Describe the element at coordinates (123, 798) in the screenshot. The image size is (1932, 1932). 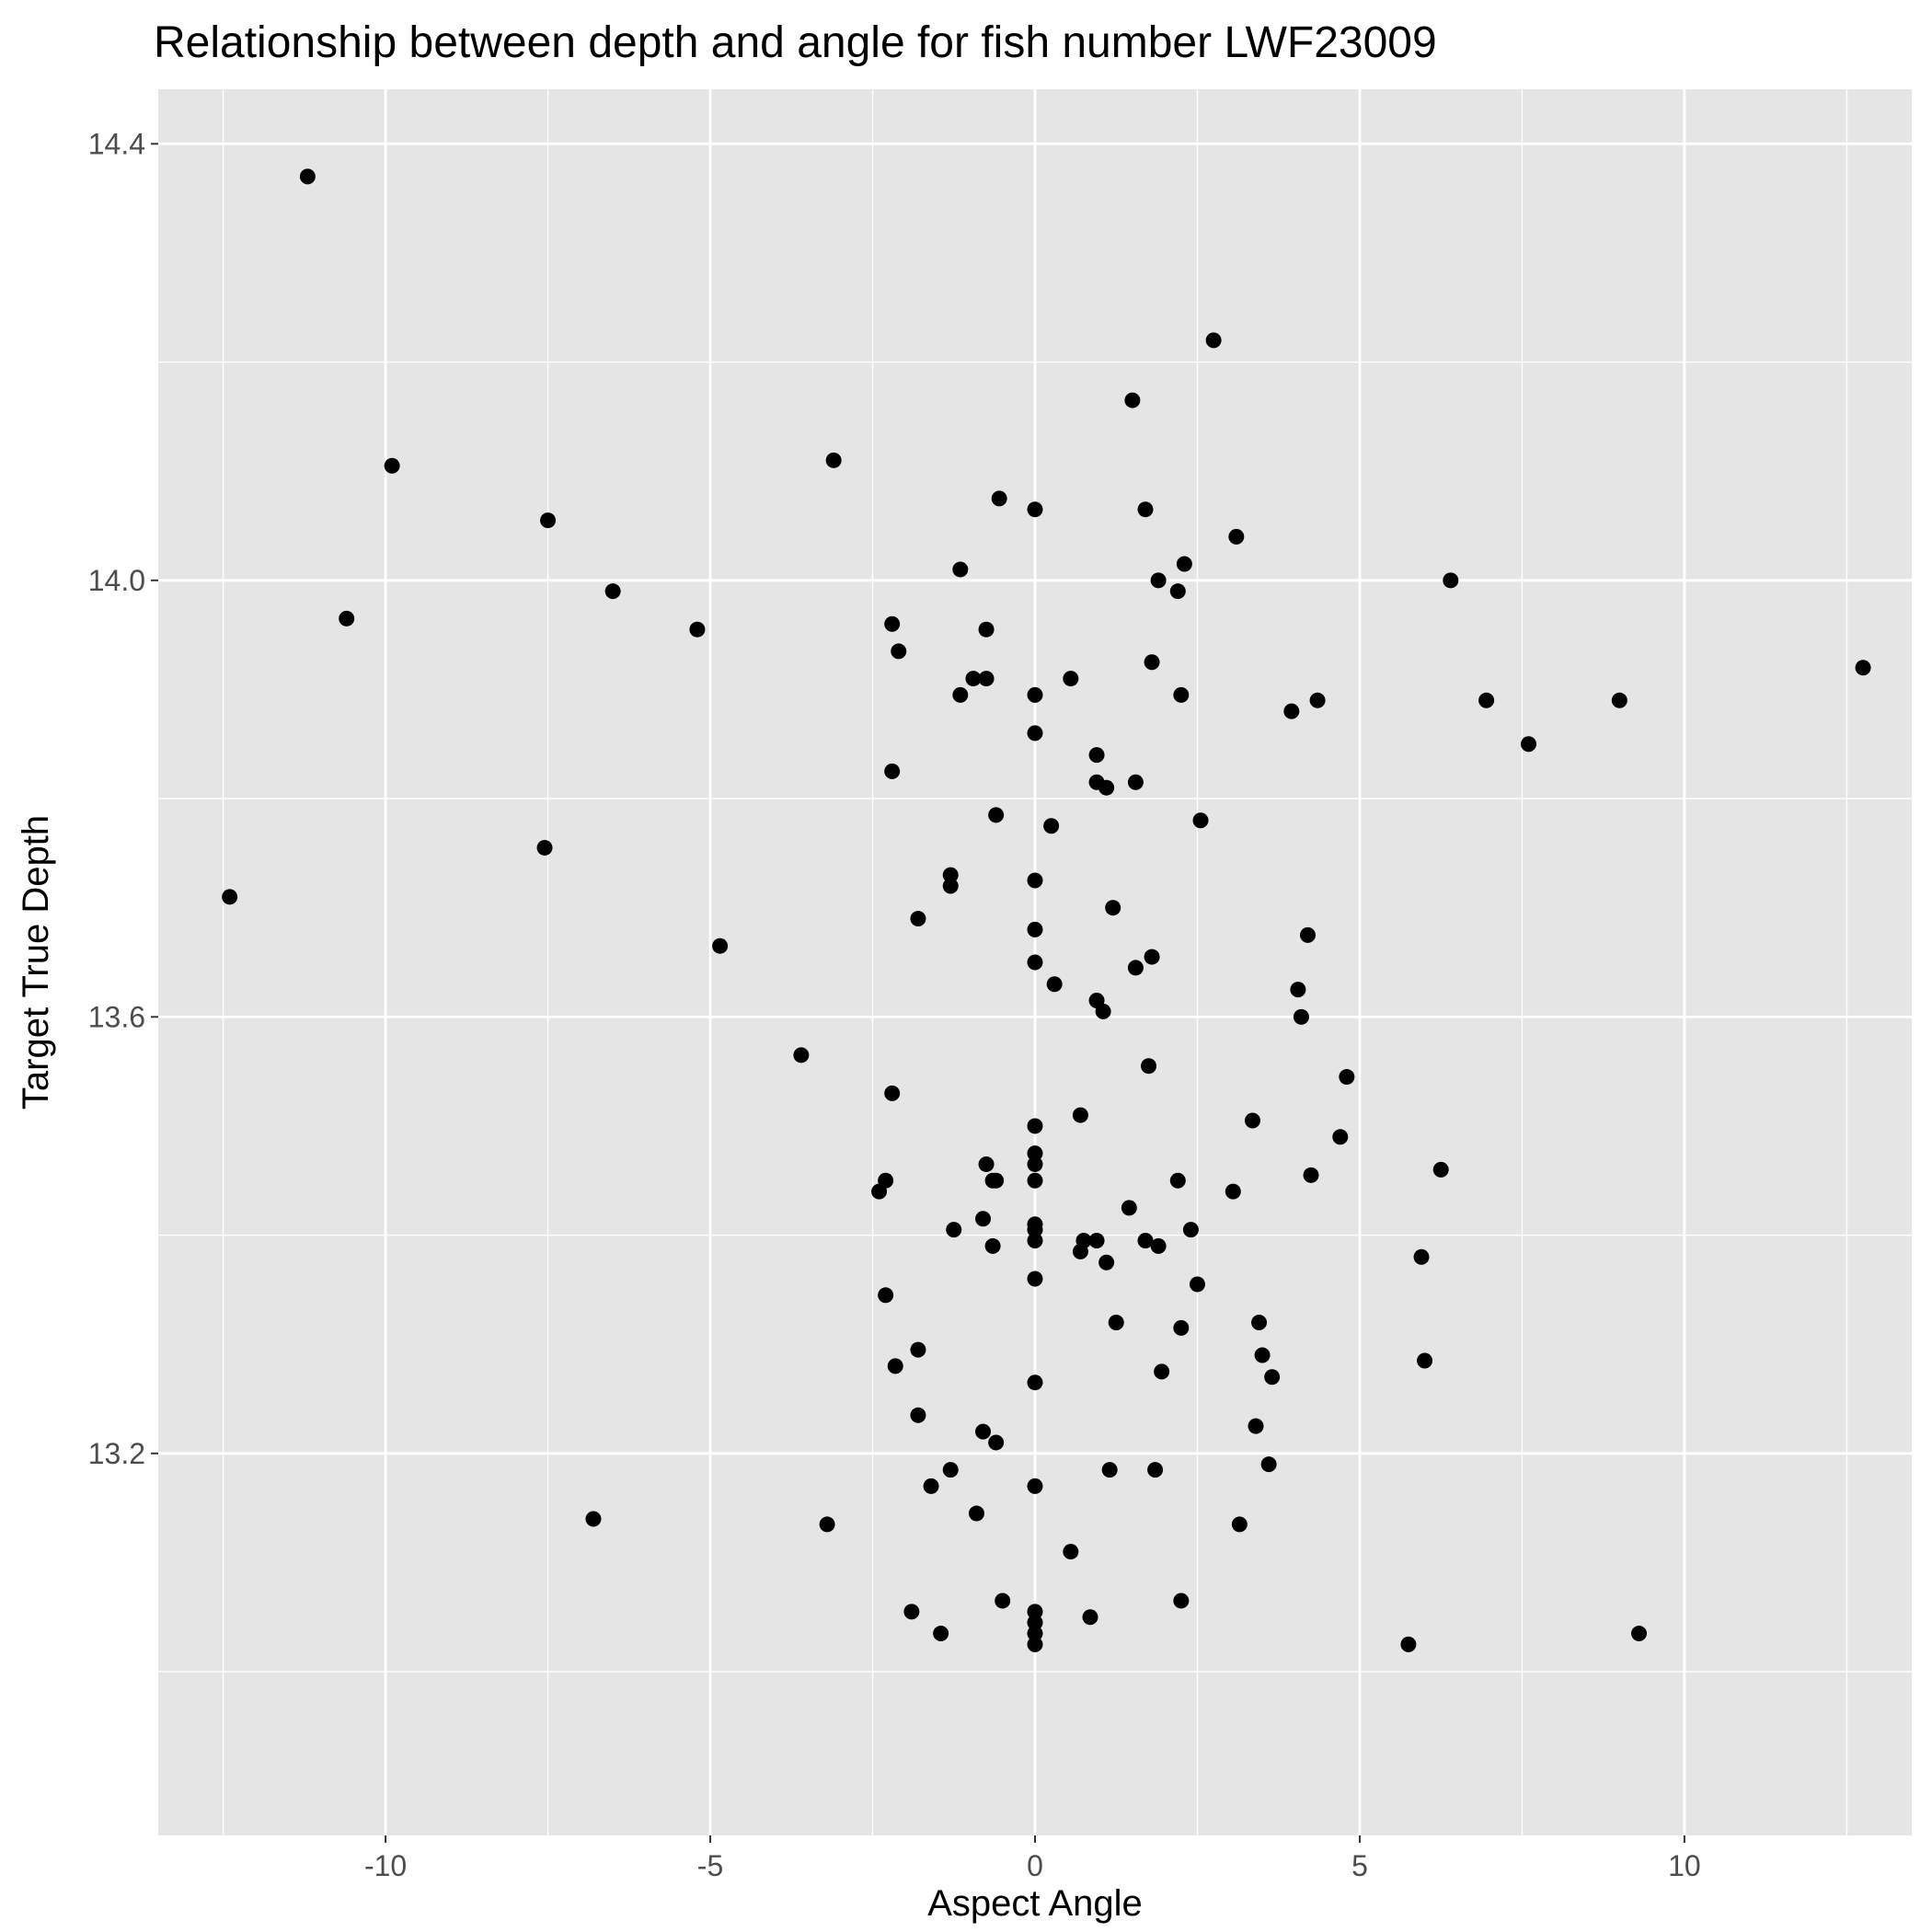
I see `y-axis: 13.2 13.6 14.0 14.4` at that location.